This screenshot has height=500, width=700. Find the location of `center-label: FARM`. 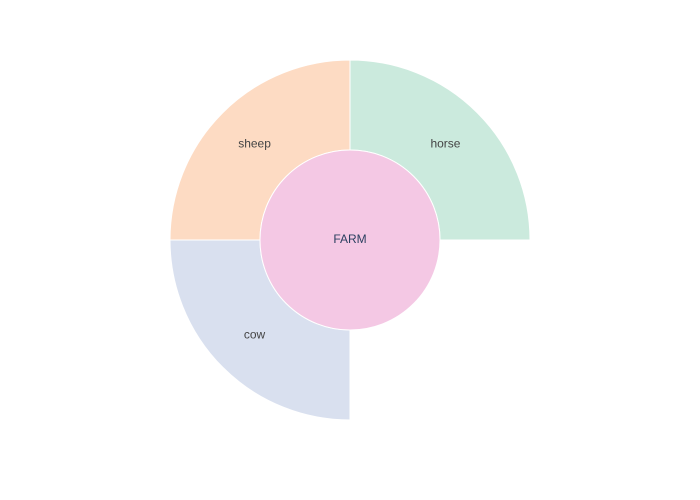

center-label: FARM is located at coordinates (349, 239).